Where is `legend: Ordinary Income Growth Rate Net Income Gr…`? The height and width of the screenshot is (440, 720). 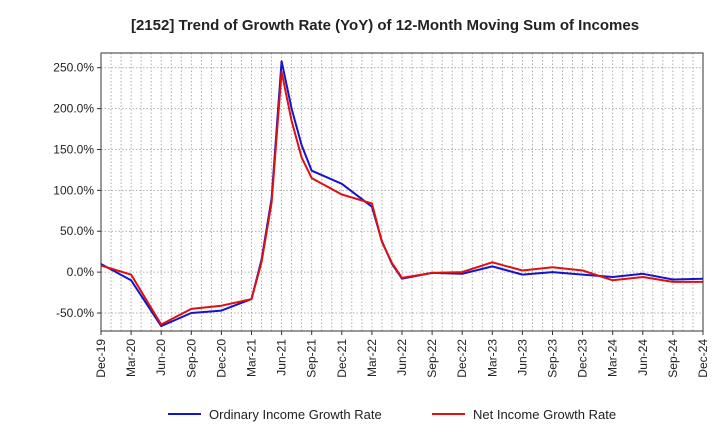
legend: Ordinary Income Growth Rate Net Income Gr… is located at coordinates (392, 414).